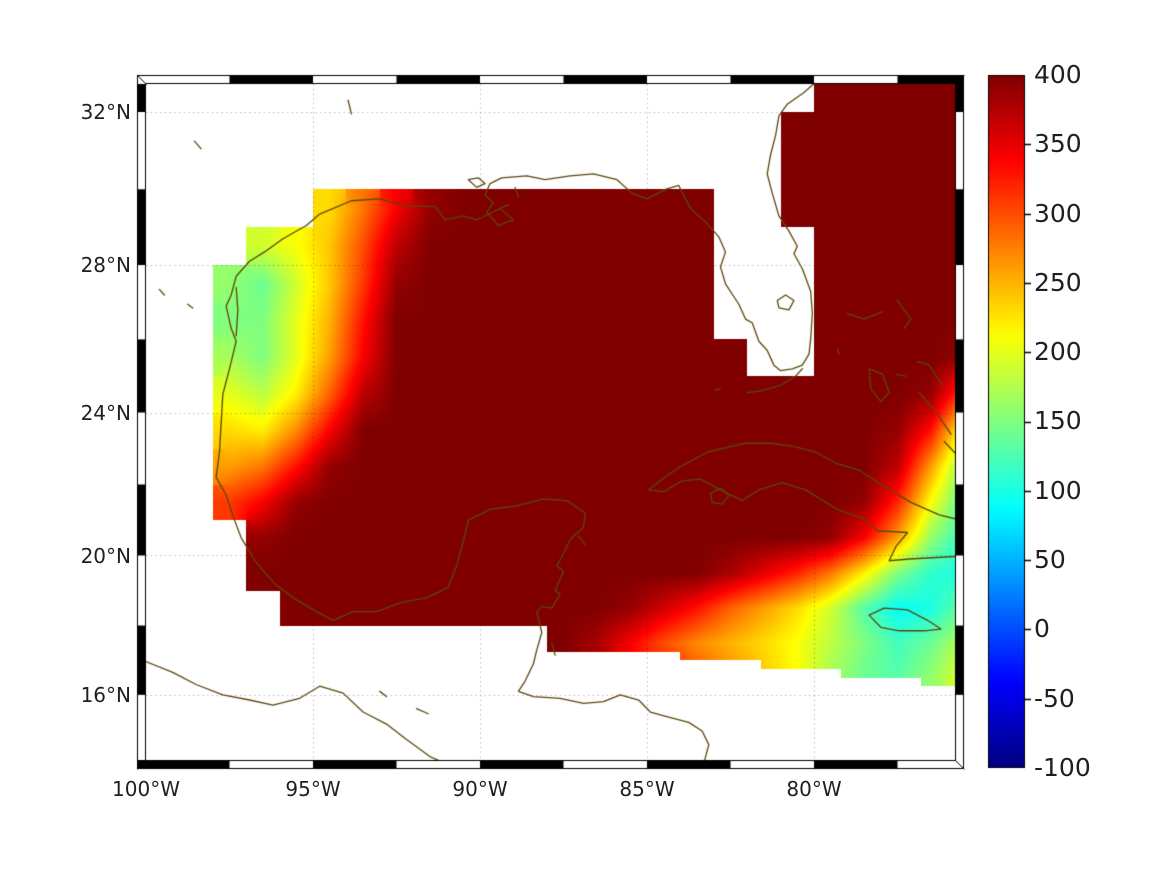  I want to click on lat-tick-label: 16°N, so click(105, 695).